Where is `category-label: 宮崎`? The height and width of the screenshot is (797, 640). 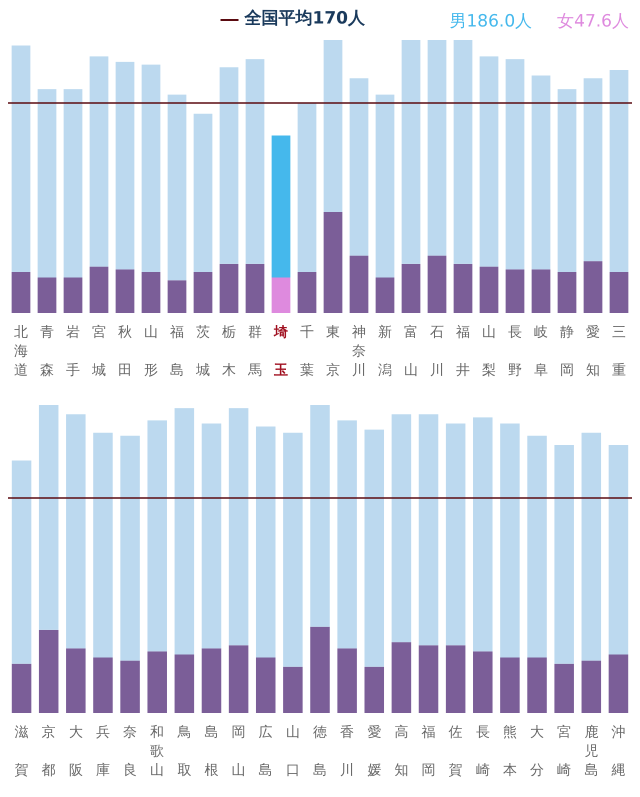 category-label: 宮崎 is located at coordinates (564, 751).